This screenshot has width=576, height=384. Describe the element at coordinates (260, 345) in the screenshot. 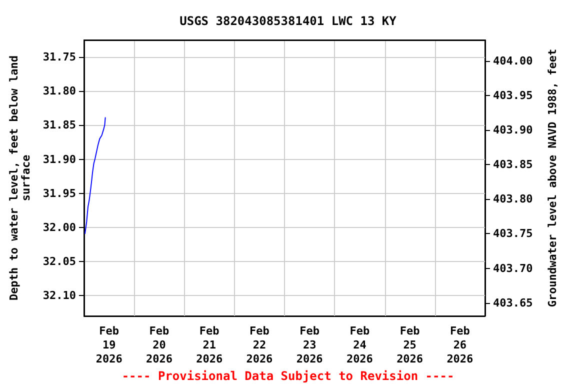

I see `x-tick-label: Feb 22 2026` at that location.